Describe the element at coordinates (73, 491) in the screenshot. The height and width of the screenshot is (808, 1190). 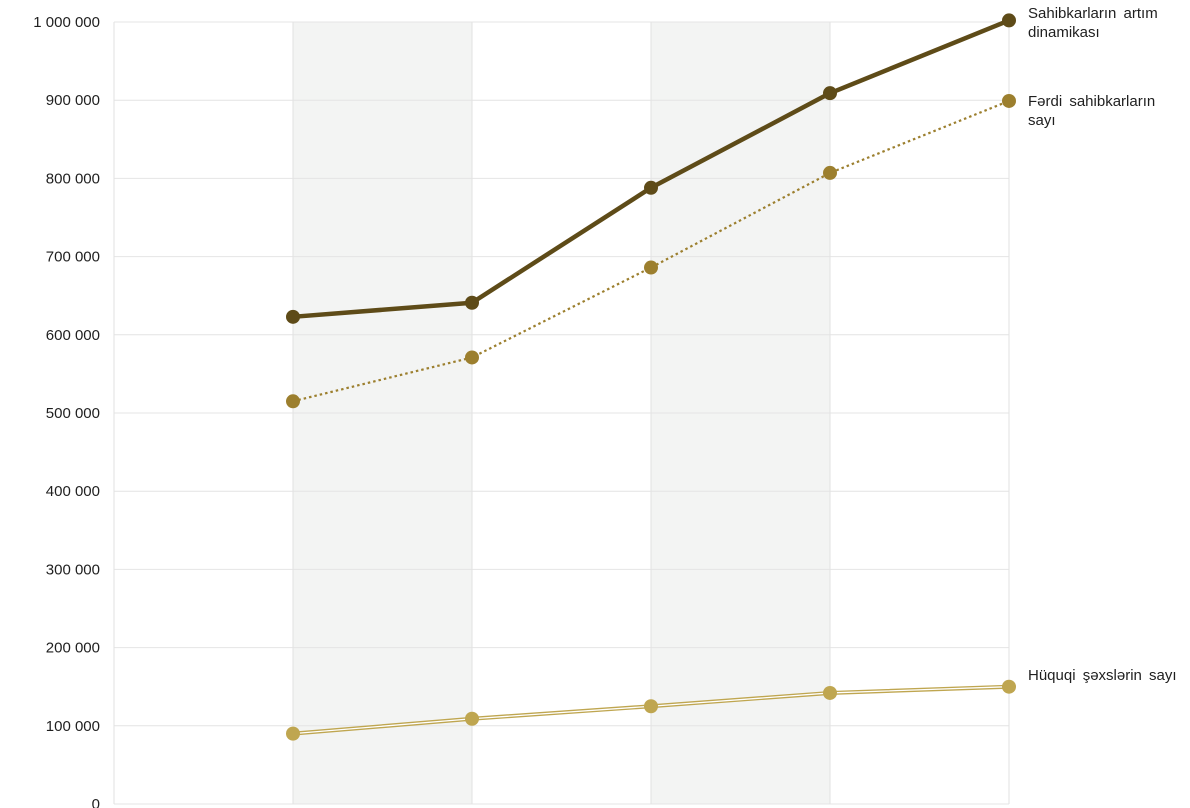
I see `y-tick-label: 400 000` at that location.